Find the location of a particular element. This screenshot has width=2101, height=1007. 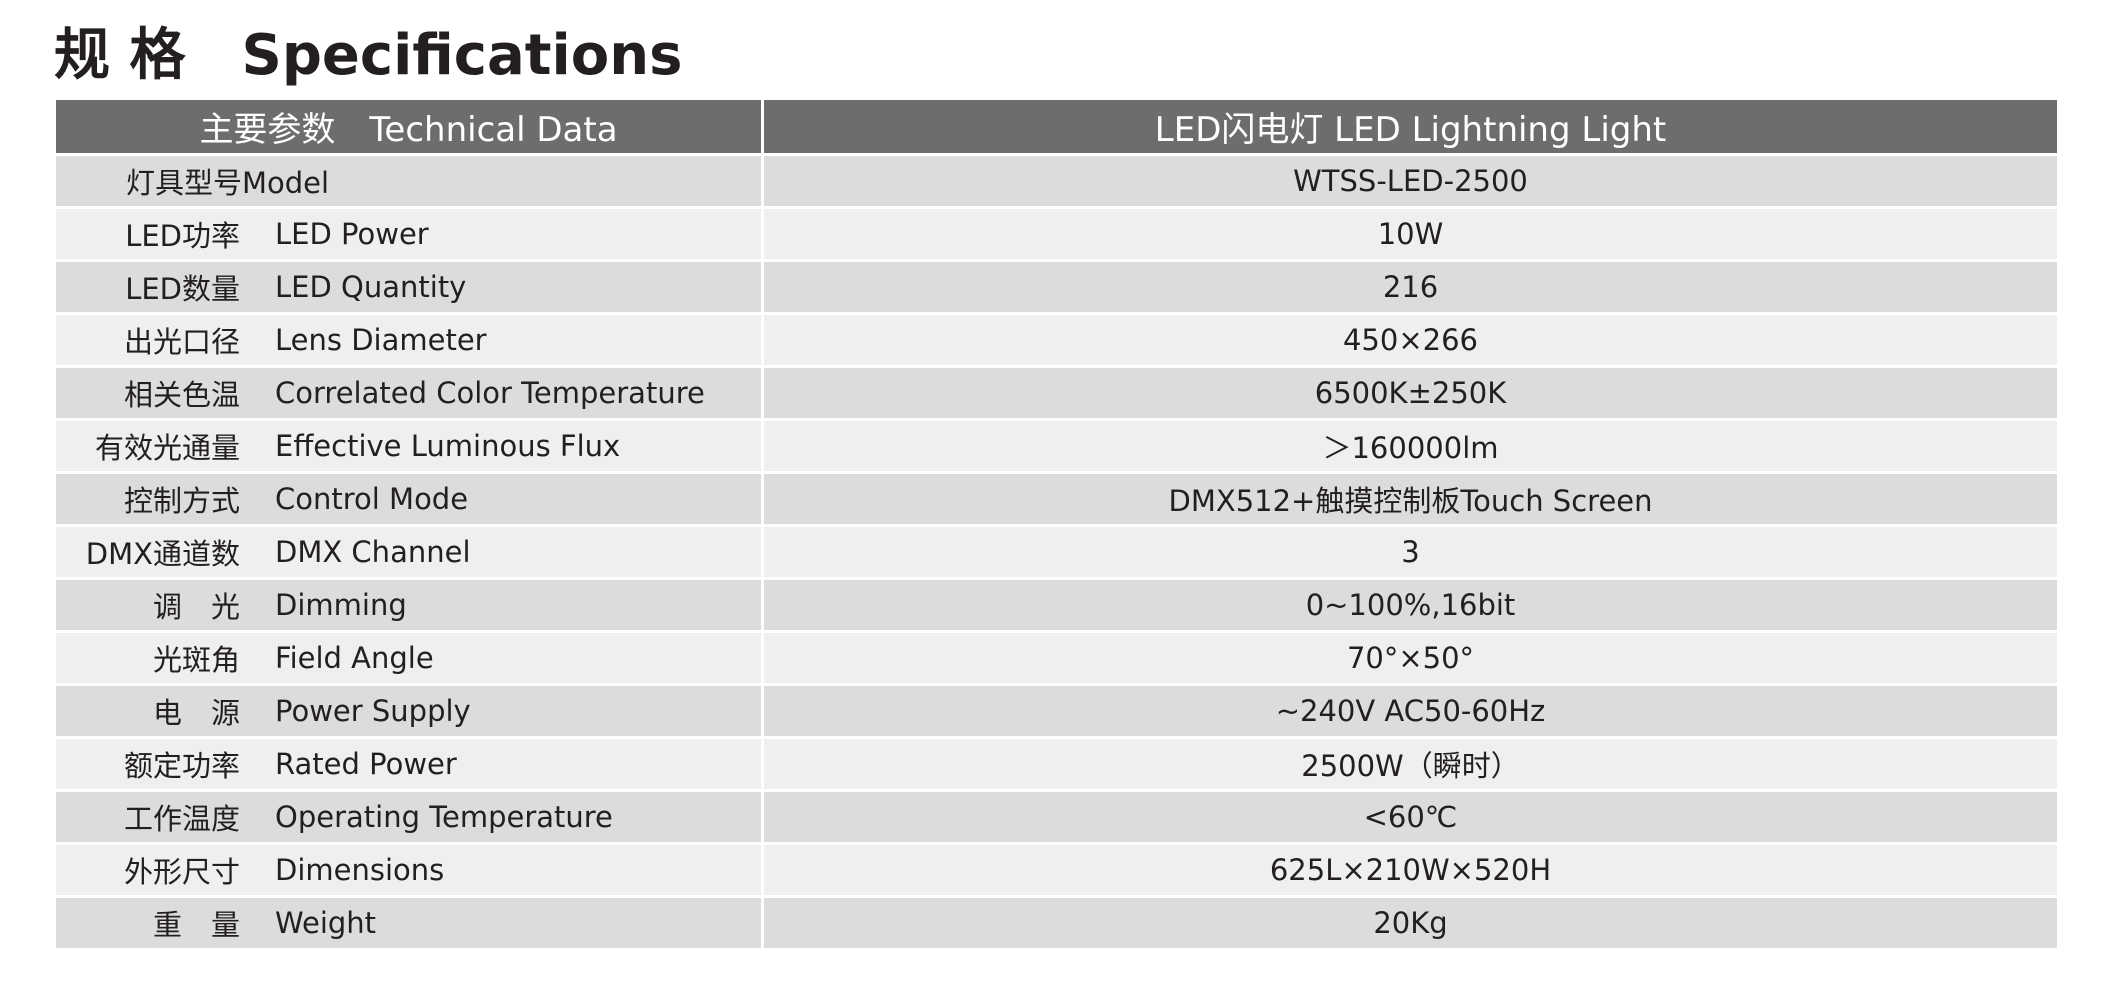

param-cell: 控制方式 Control Mode is located at coordinates (410, 499).